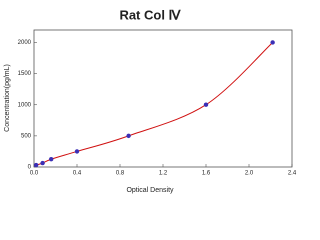 The width and height of the screenshot is (320, 240). I want to click on x-tick-label: 2.4, so click(292, 174).